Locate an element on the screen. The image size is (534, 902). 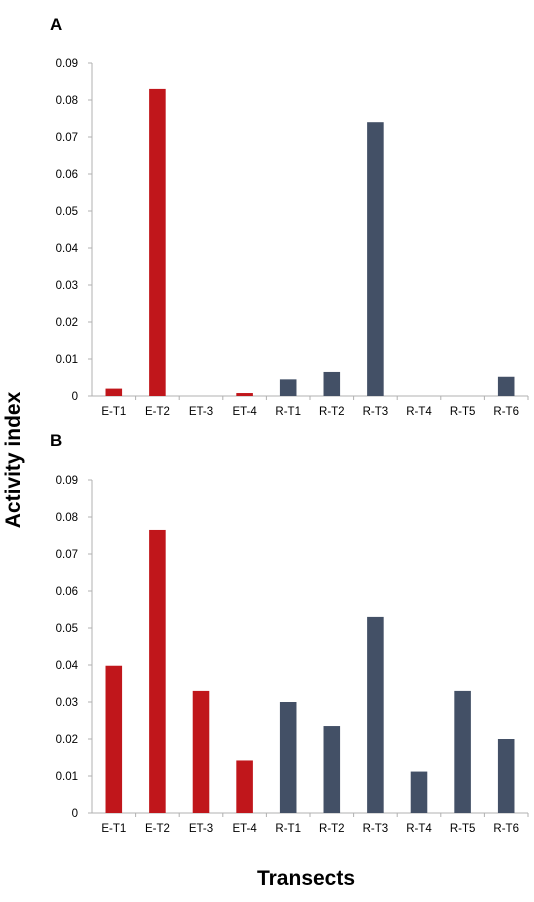
panel-label-b: B is located at coordinates (56, 440).